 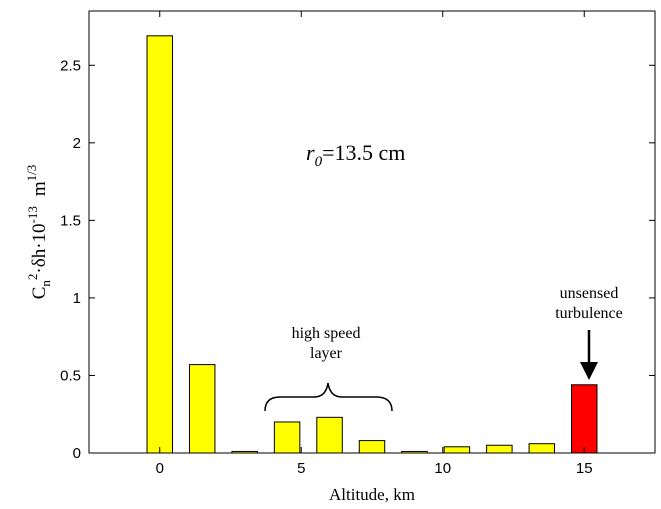 I want to click on unsensed-label-line2: turbulence, so click(x=589, y=313).